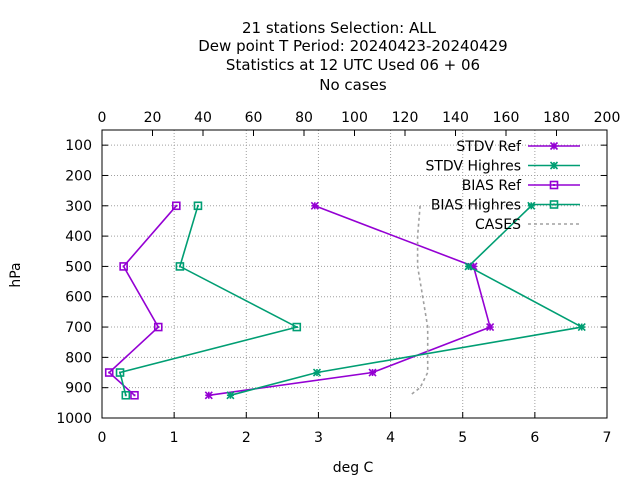 Image resolution: width=640 pixels, height=480 pixels. What do you see at coordinates (353, 468) in the screenshot?
I see `x-axis-title: deg C` at bounding box center [353, 468].